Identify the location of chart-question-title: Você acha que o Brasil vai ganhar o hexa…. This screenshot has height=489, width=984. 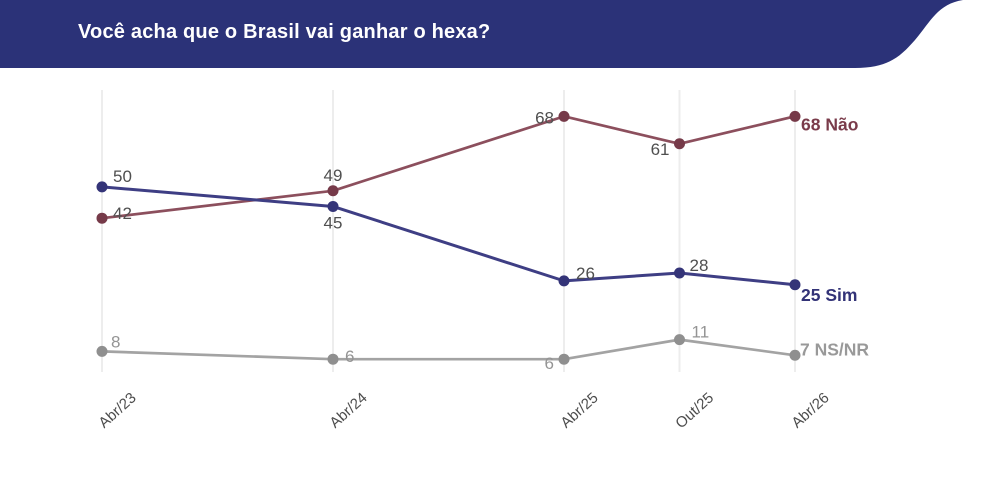
(284, 32).